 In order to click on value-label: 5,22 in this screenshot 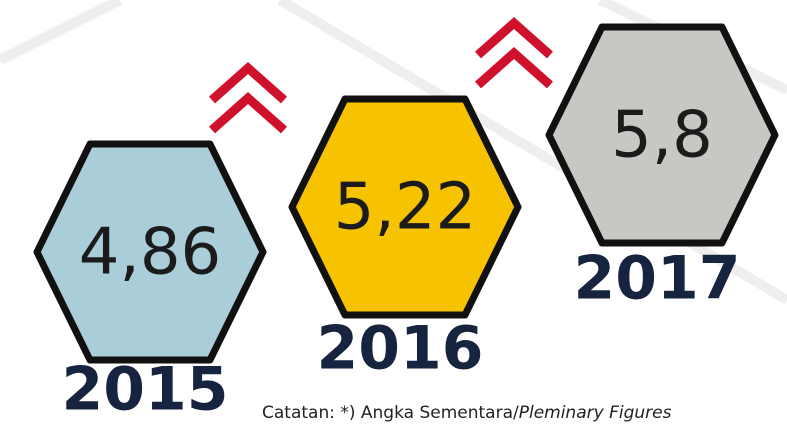, I will do `click(405, 208)`.